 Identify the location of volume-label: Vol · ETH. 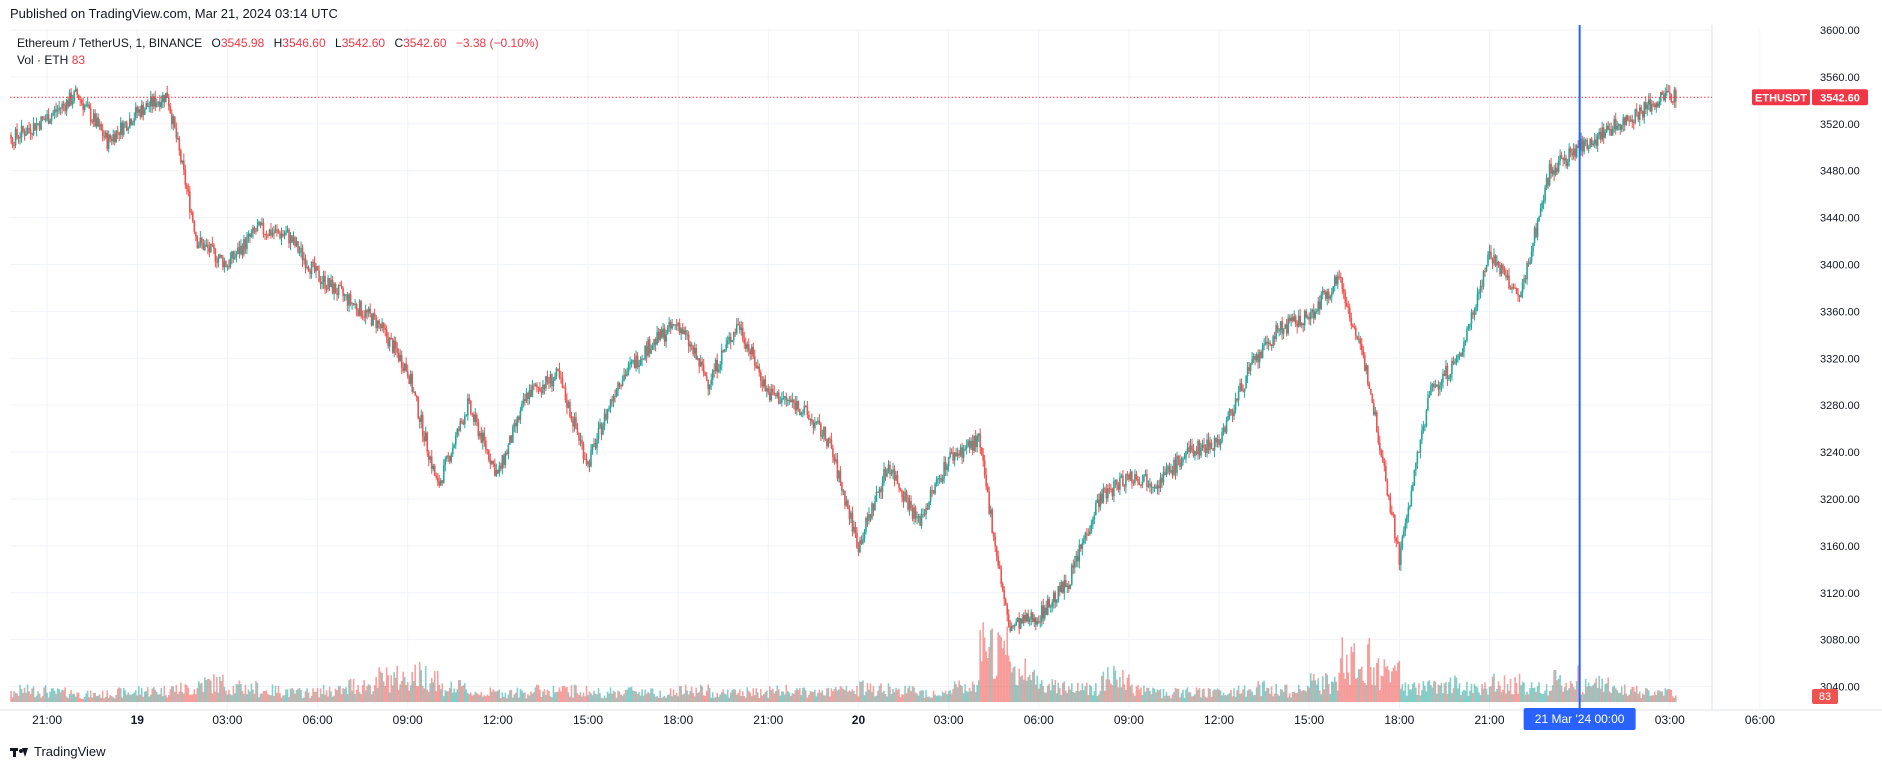
(43, 60).